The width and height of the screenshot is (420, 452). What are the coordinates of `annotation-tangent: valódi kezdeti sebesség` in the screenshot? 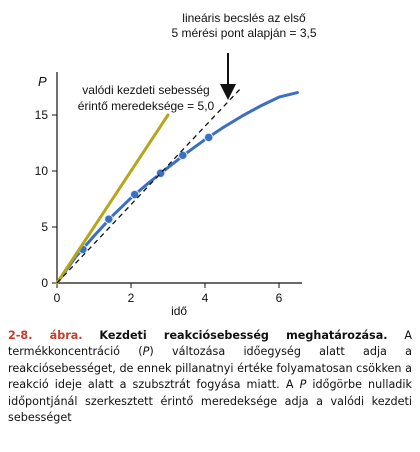 It's located at (145, 90).